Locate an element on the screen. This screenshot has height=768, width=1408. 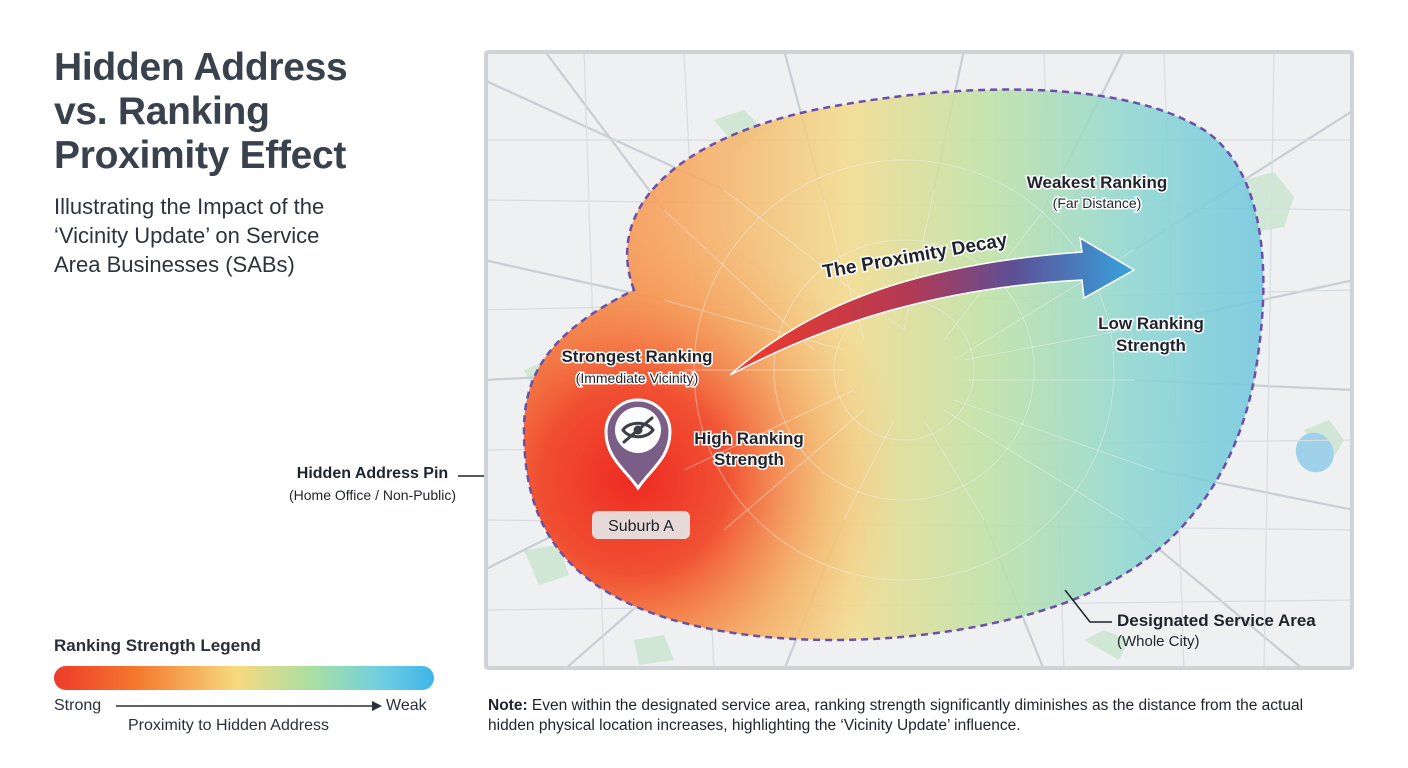
service-area-callout: Designated Service Area (Whole City) is located at coordinates (1216, 631).